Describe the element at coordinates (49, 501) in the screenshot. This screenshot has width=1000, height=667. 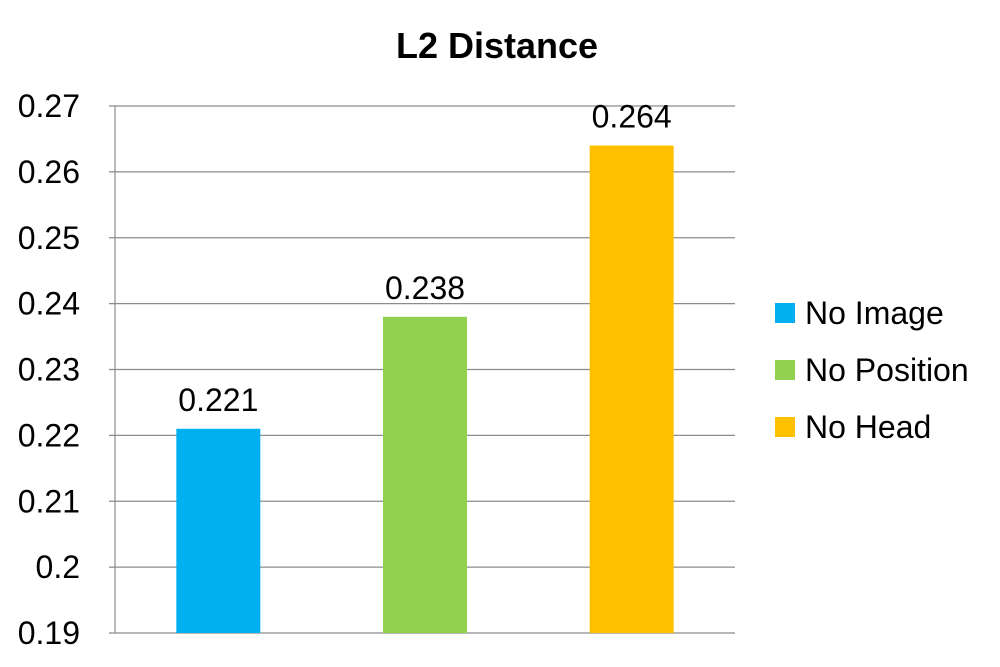
I see `y-tick-label: 0.21` at that location.